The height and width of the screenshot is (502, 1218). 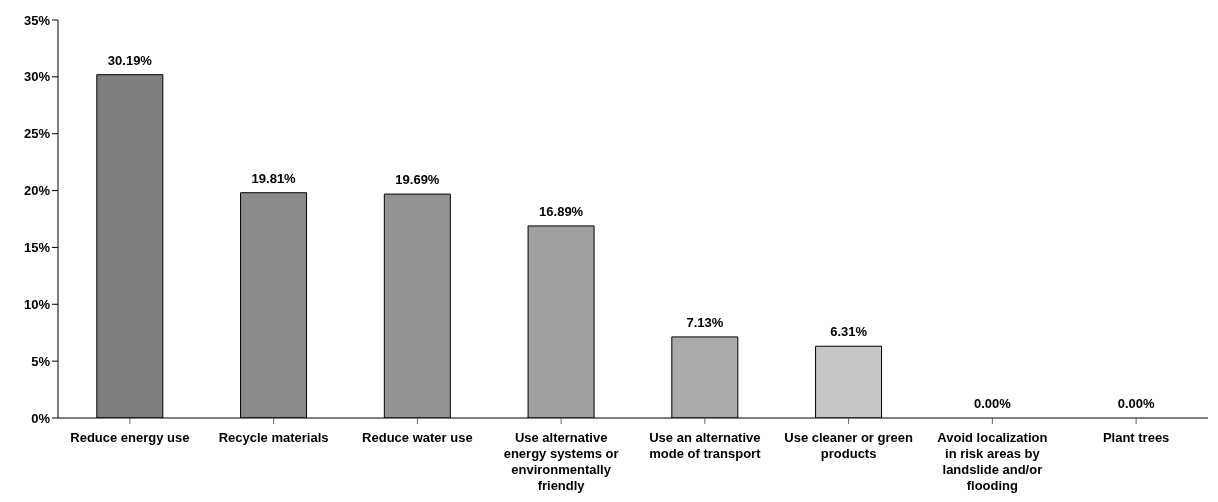 I want to click on data-label: 16.89%, so click(x=561, y=211).